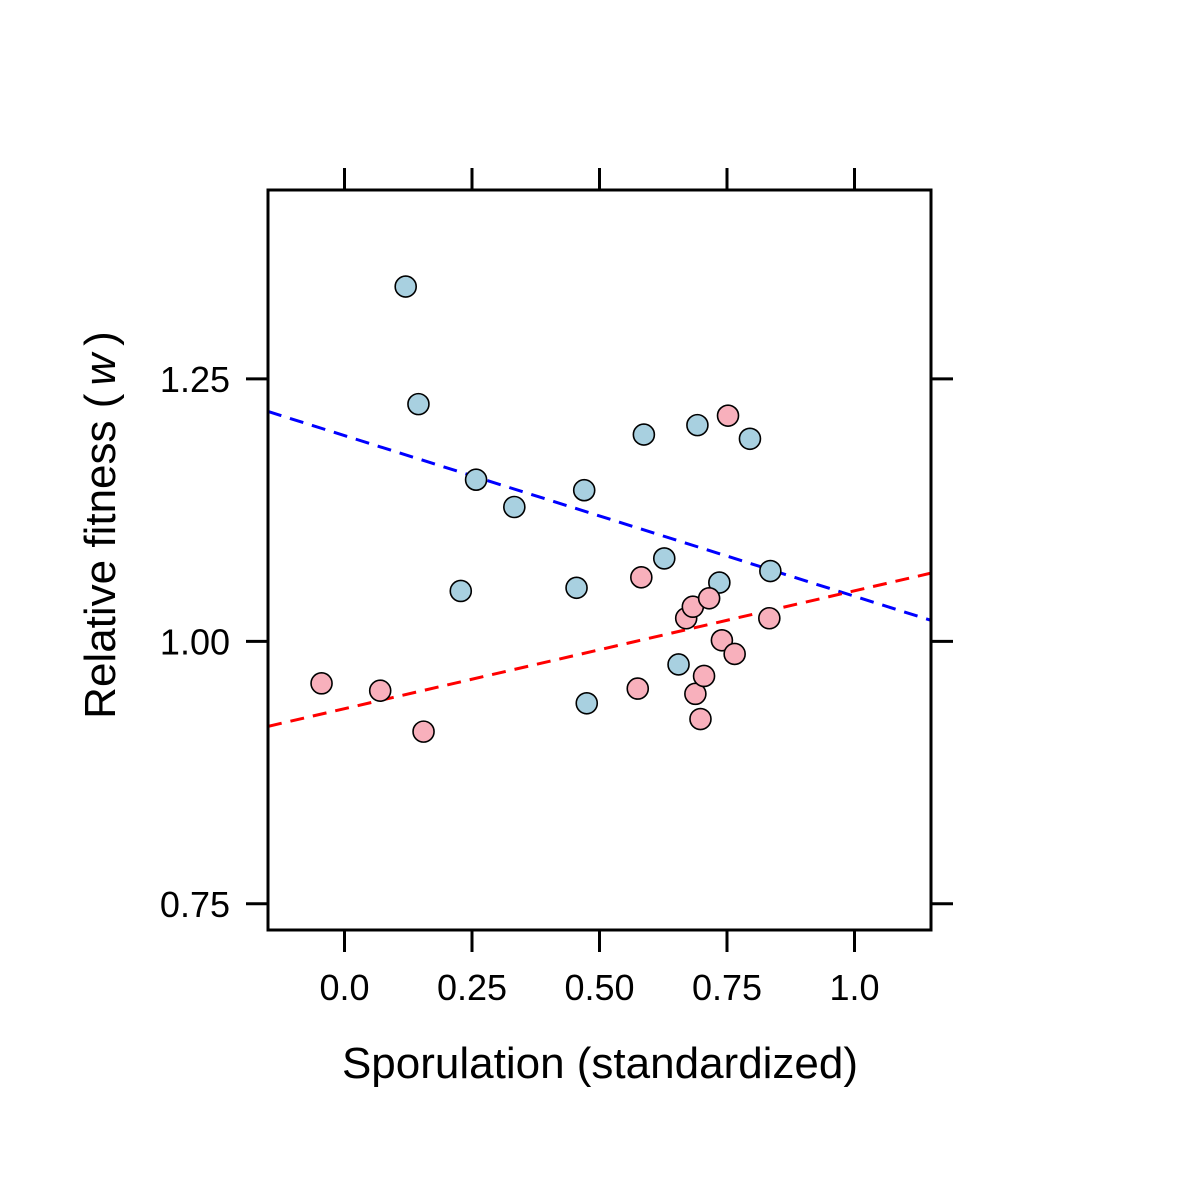 This screenshot has height=1200, width=1200. Describe the element at coordinates (100, 556) in the screenshot. I see `y-axis-label-prefix: Relative fitness (` at that location.